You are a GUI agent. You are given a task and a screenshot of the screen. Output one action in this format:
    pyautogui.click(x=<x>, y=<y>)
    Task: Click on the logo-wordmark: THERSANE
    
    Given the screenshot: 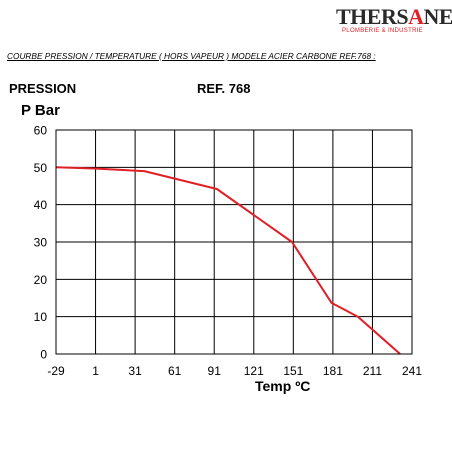 What is the action you would take?
    pyautogui.click(x=394, y=17)
    